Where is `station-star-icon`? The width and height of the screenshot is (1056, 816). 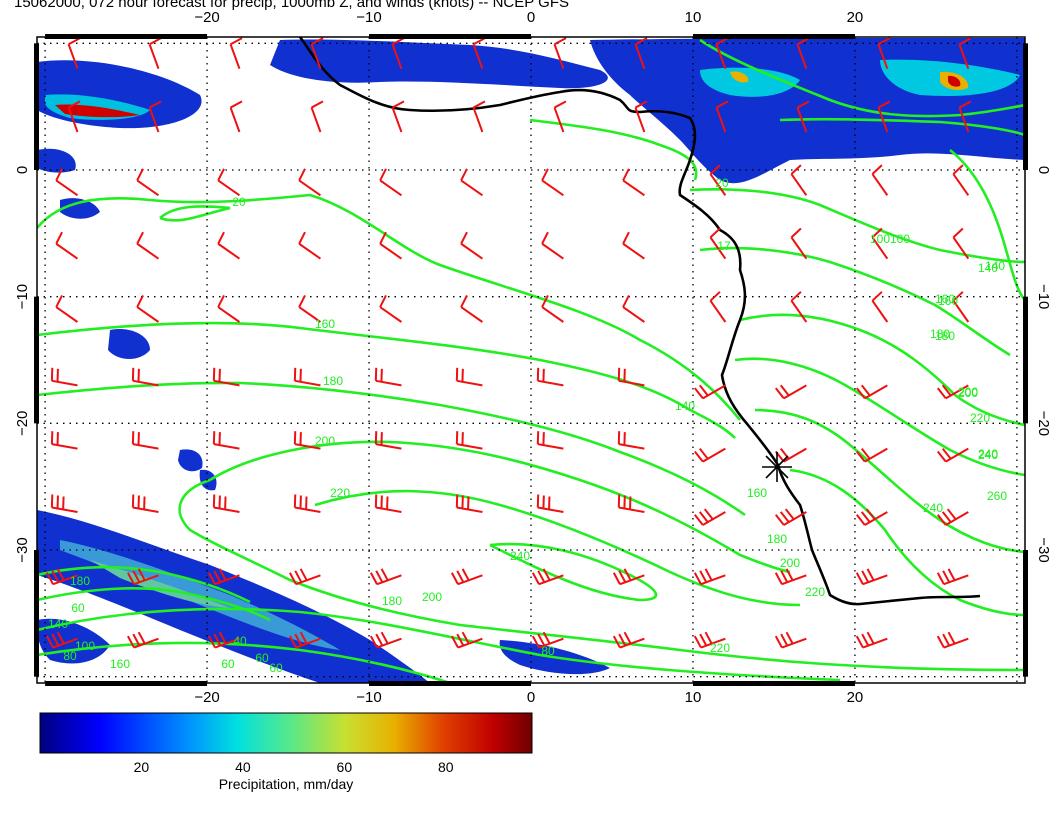
station-star-icon is located at coordinates (777, 467).